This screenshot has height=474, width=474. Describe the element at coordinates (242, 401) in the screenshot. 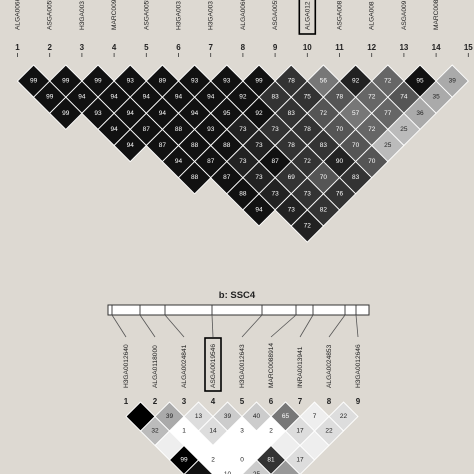

I see `panel-b-marker-index: 5` at that location.